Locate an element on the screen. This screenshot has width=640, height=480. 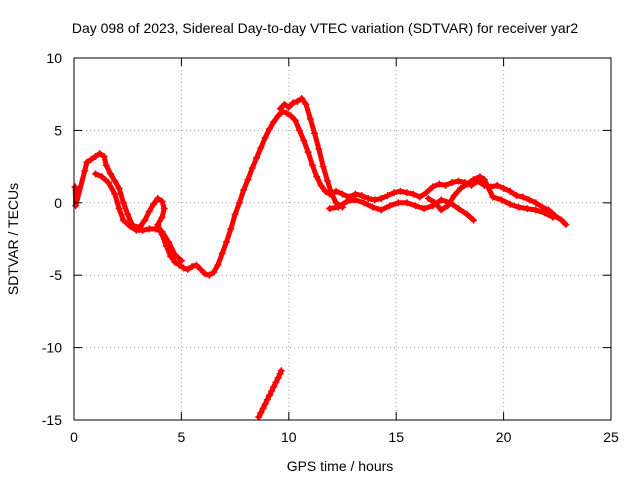
y-tick-label-2: -5 is located at coordinates (56, 275).